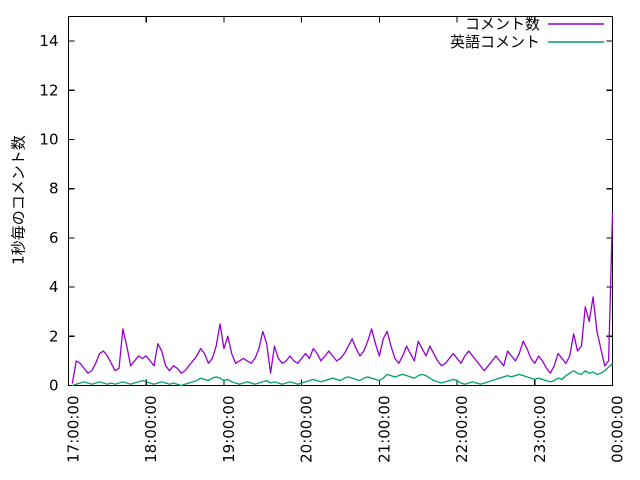  What do you see at coordinates (540, 429) in the screenshot?
I see `x-tick-label: 23:00:00` at bounding box center [540, 429].